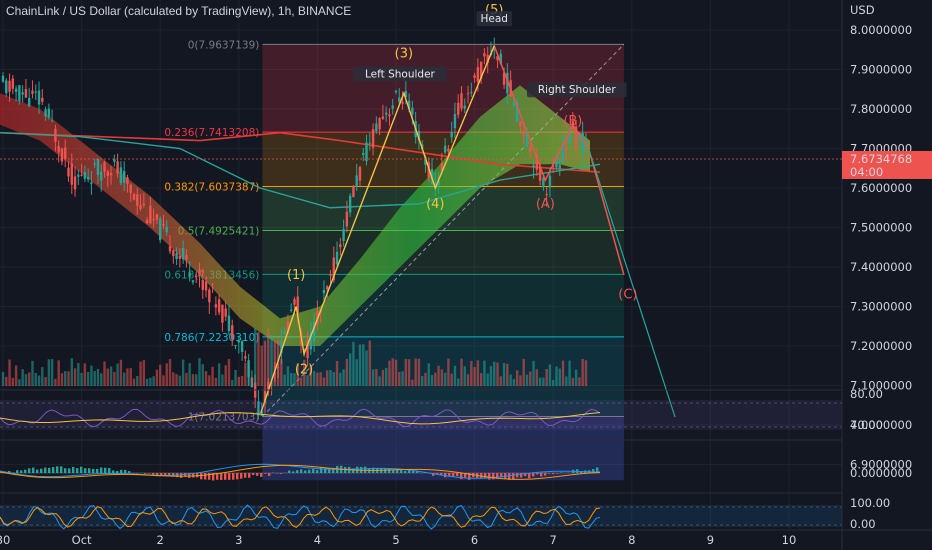 This screenshot has height=550, width=932. Describe the element at coordinates (881, 425) in the screenshot. I see `y-tick-label: 7.0000000` at that location.